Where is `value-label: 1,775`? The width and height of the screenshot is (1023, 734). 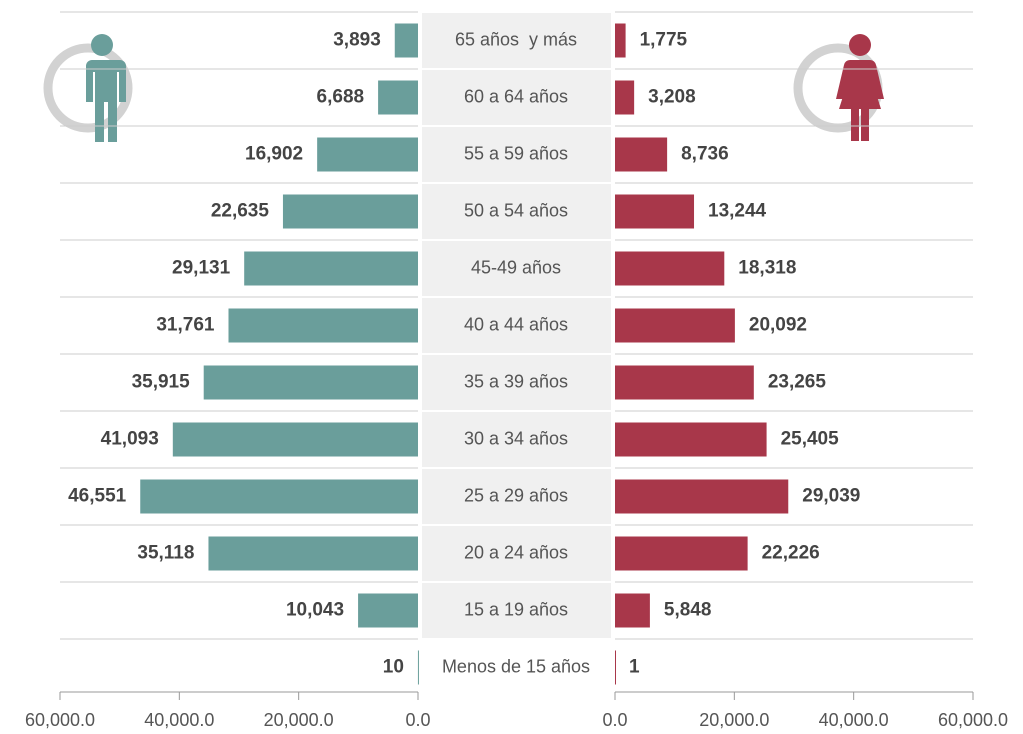
value-label: 1,775 is located at coordinates (664, 40).